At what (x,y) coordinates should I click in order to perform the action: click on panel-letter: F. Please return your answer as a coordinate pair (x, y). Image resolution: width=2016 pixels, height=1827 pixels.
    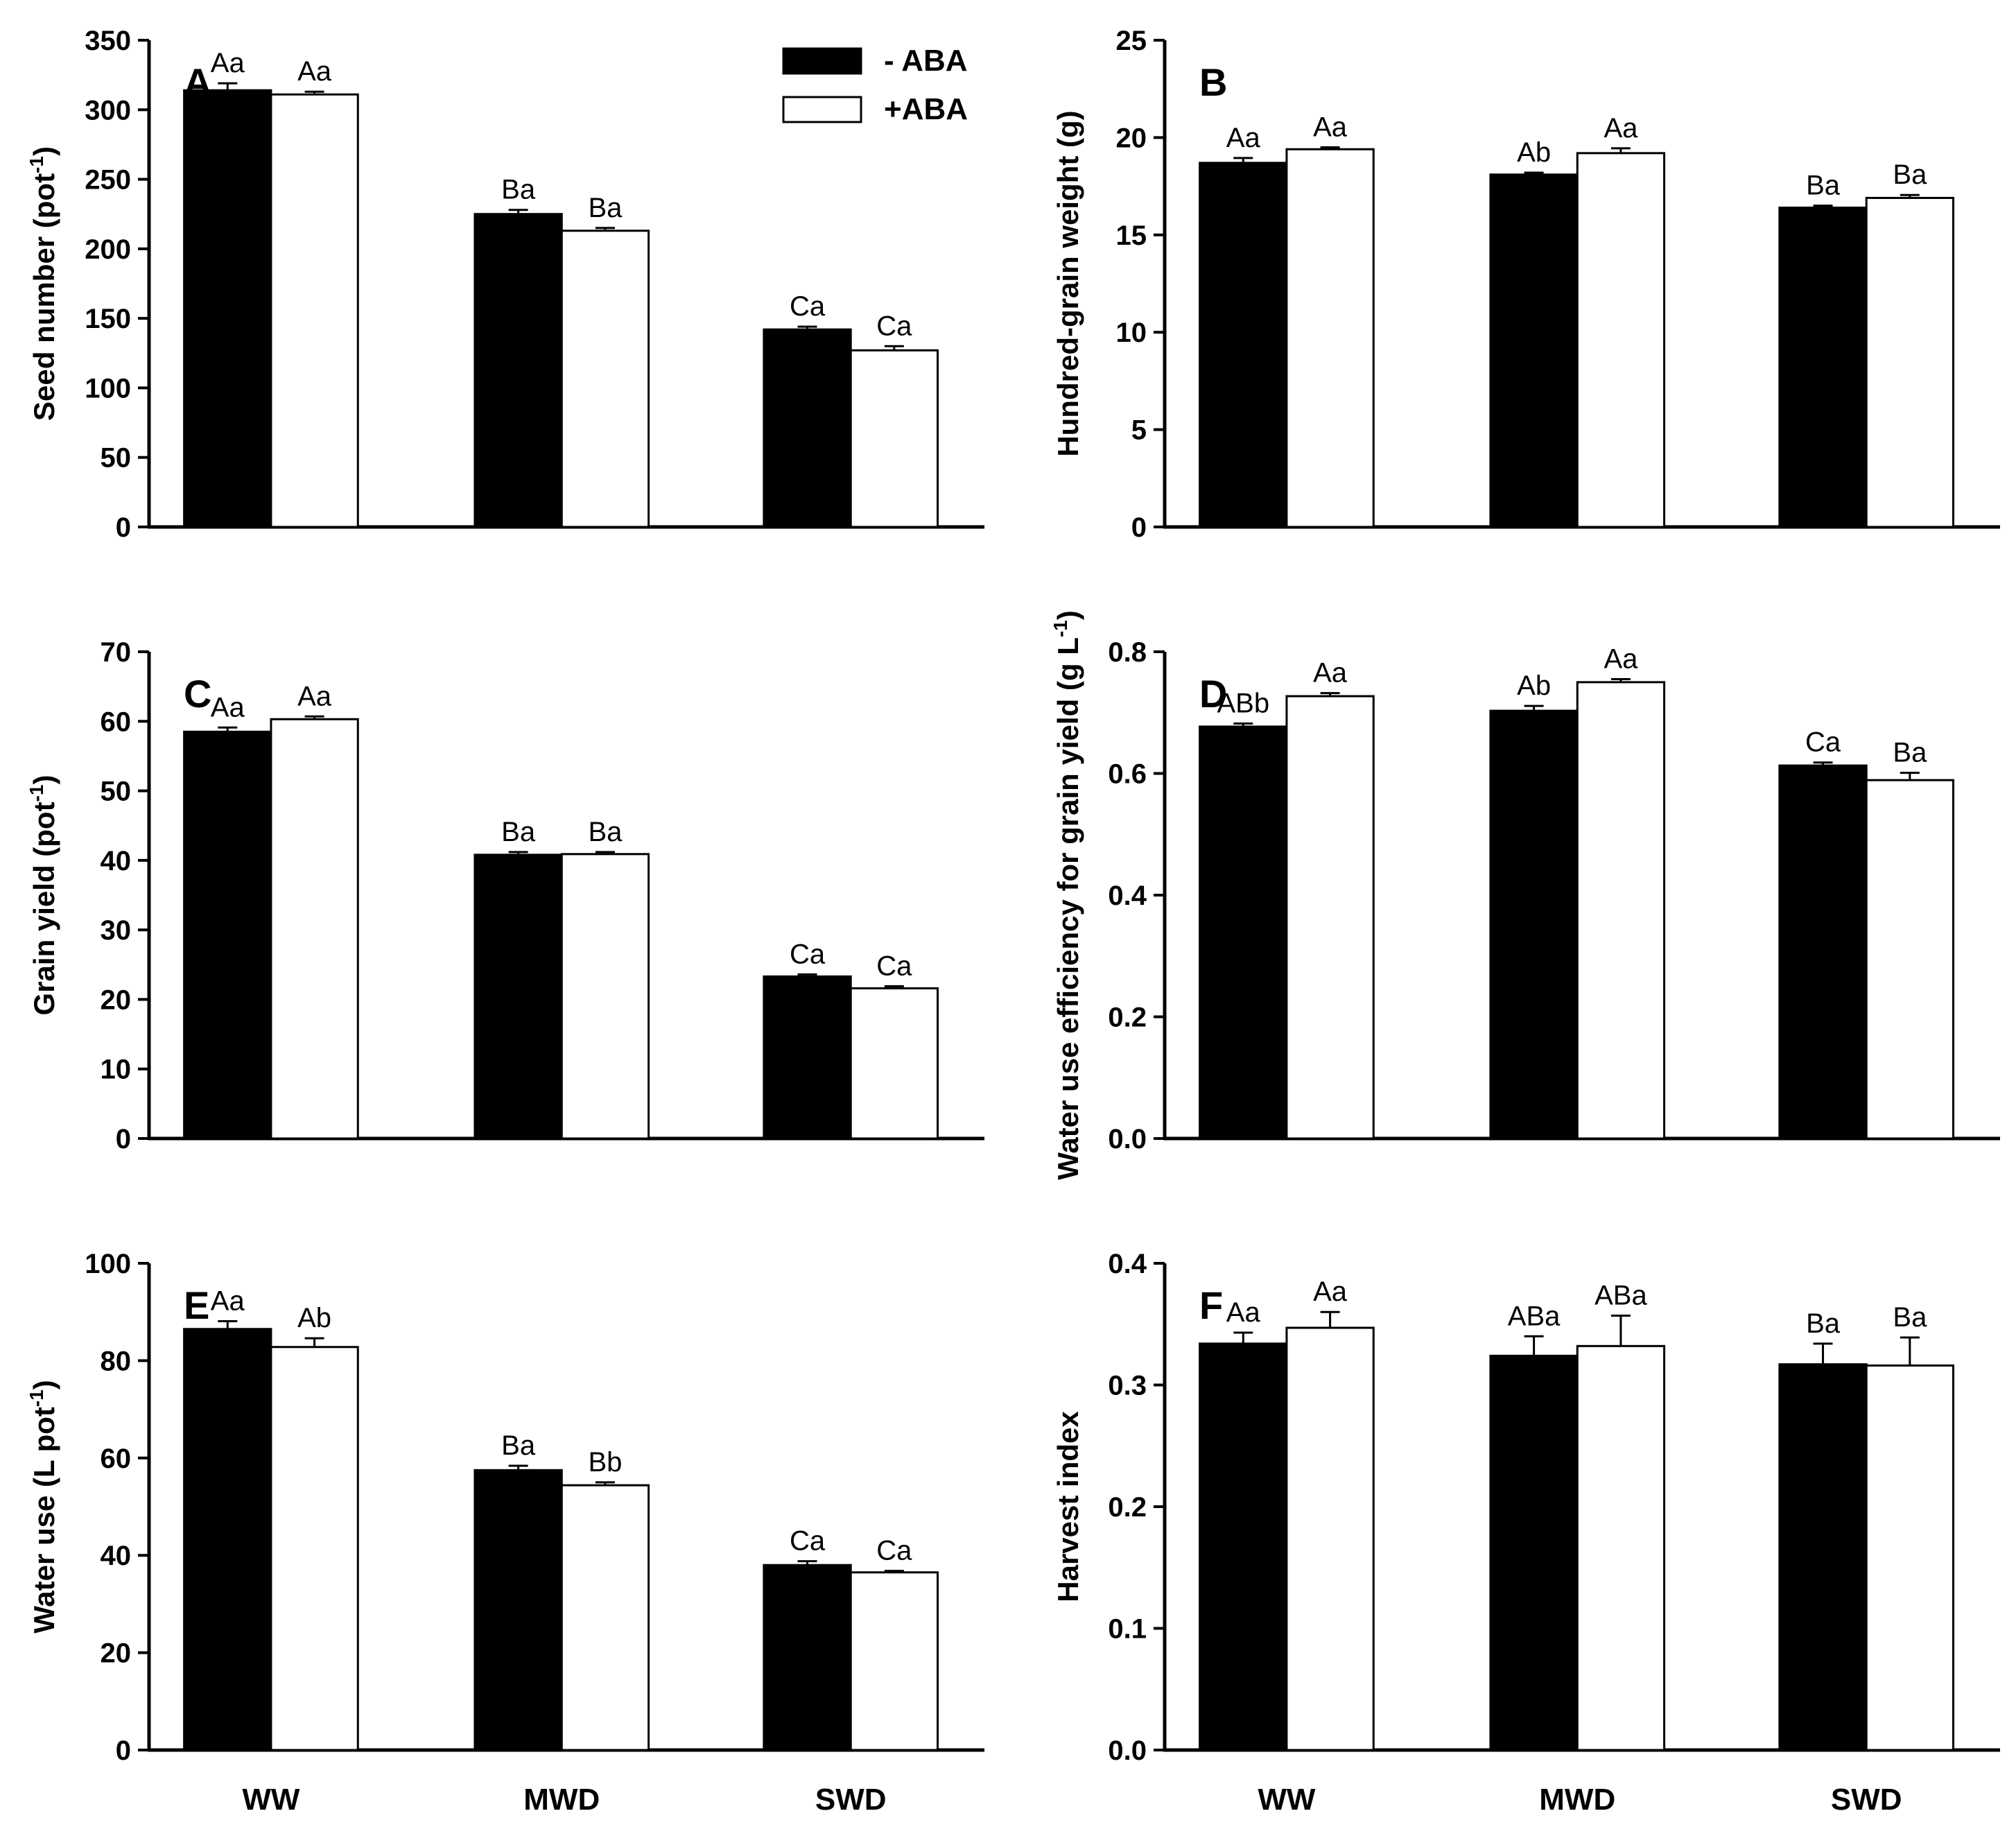
    Looking at the image, I should click on (1211, 1305).